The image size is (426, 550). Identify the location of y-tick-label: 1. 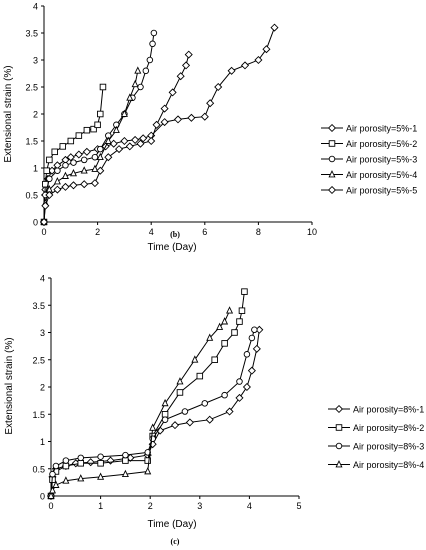
(42, 442).